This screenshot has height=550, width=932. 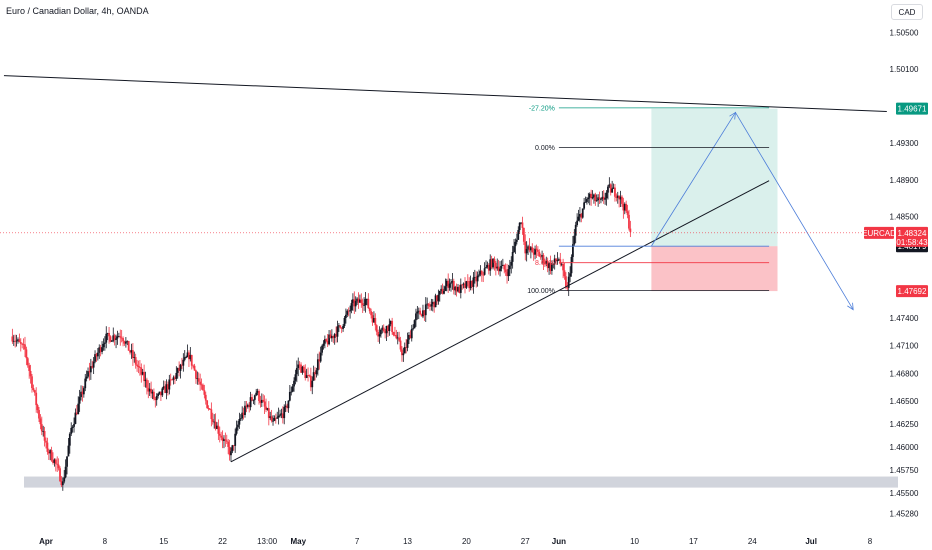 I want to click on price-level-badge-bg, so click(x=912, y=291).